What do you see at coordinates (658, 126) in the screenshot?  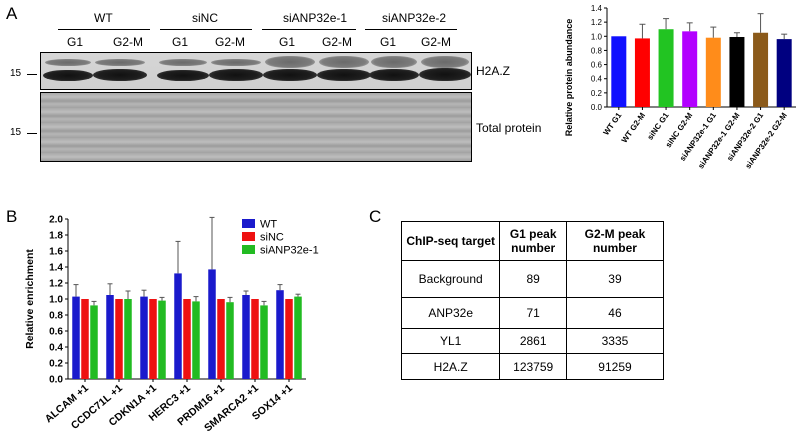 I see `x-tick-label: siNC G1` at bounding box center [658, 126].